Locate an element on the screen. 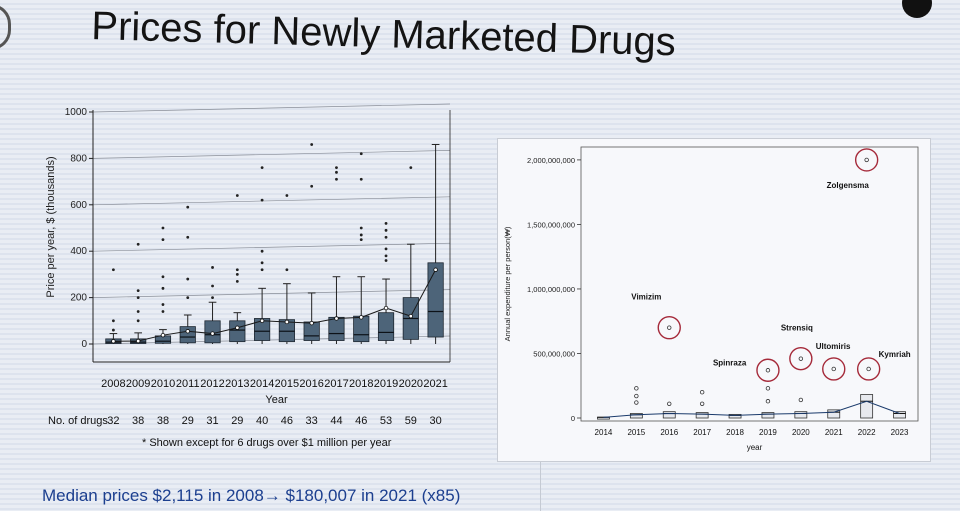  box-2017 is located at coordinates (702, 415).